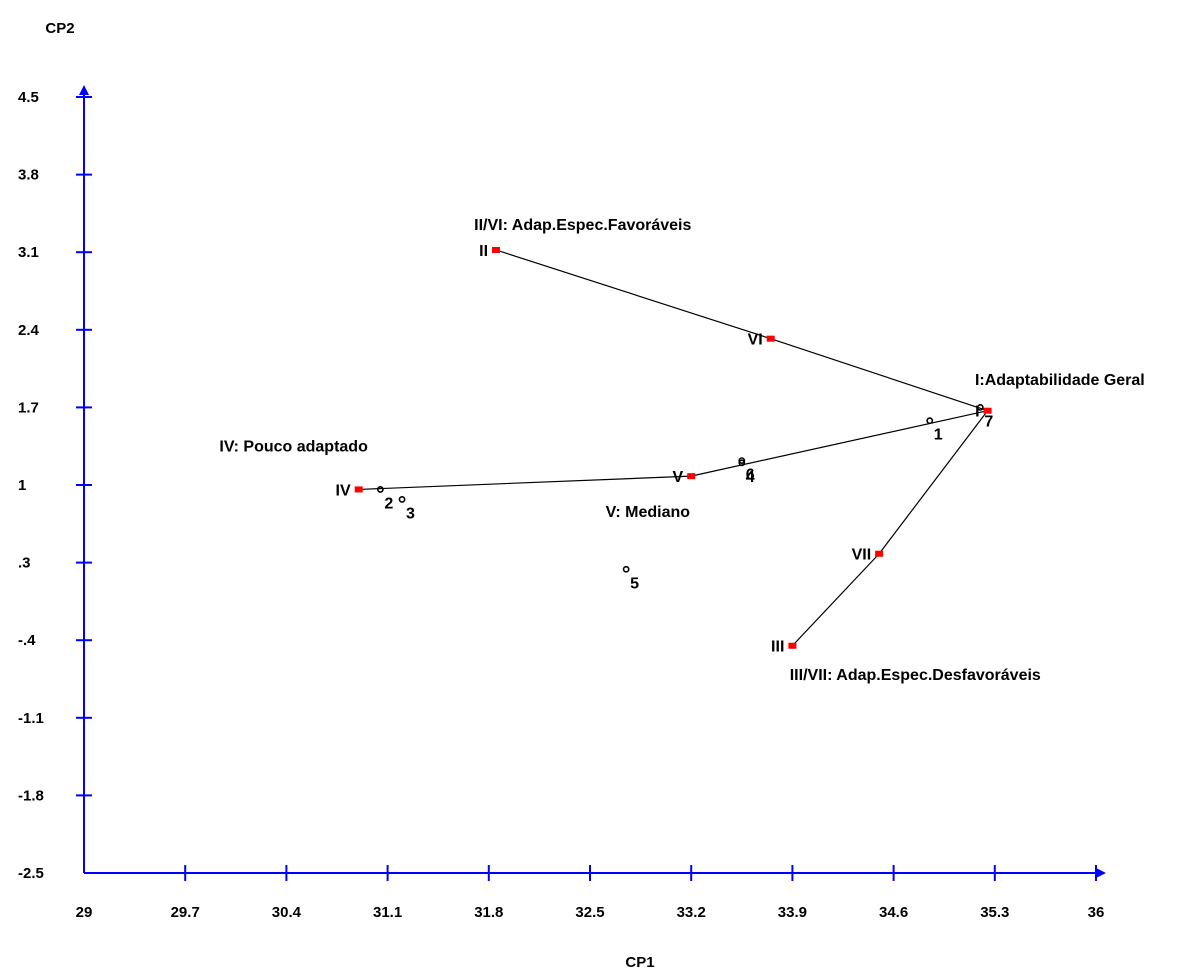 The image size is (1191, 980). I want to click on x-tick-label: 29.7, so click(185, 912).